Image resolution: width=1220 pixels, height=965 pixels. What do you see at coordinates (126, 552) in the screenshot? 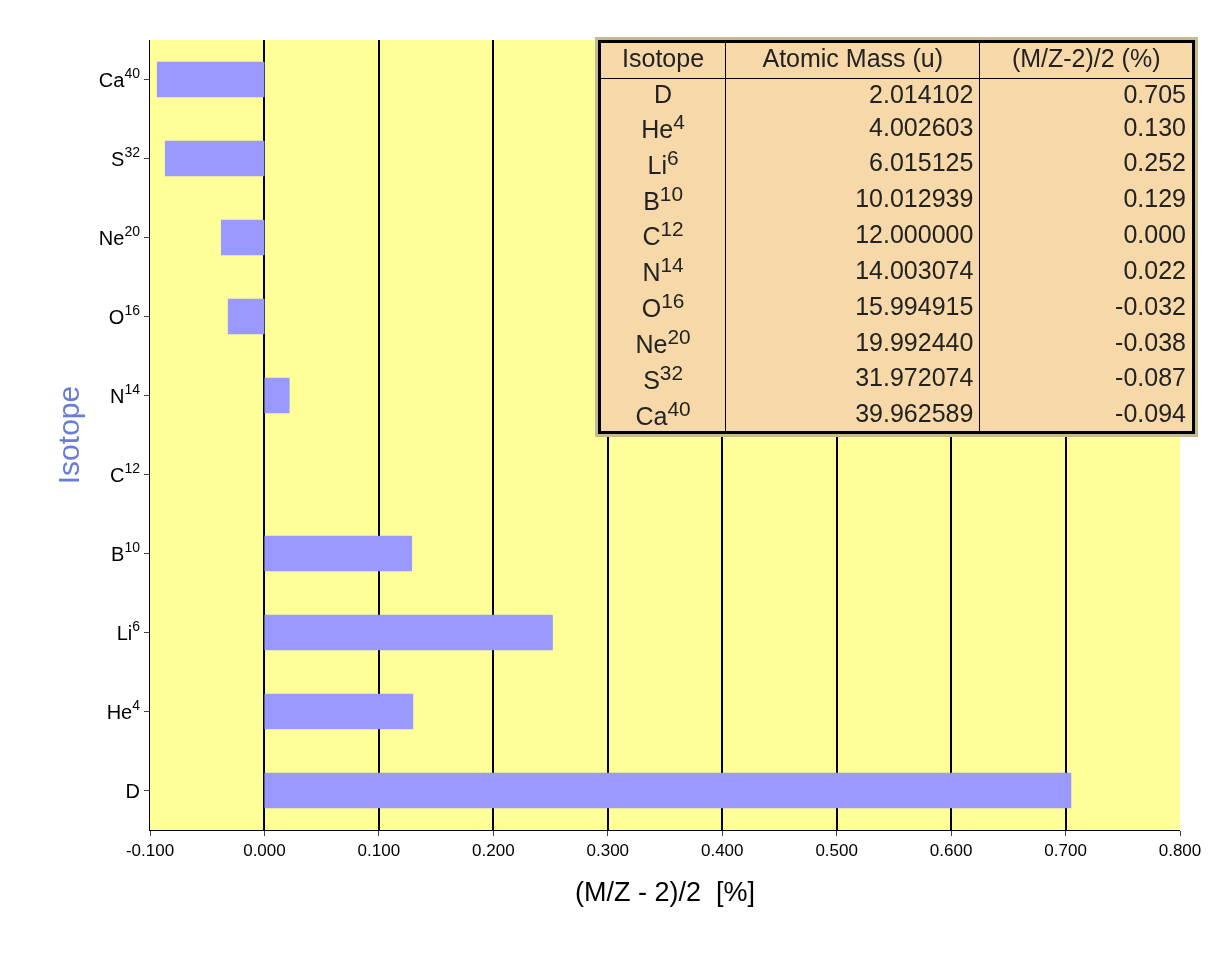
I see `y-tick-label: B$^{10}$` at bounding box center [126, 552].